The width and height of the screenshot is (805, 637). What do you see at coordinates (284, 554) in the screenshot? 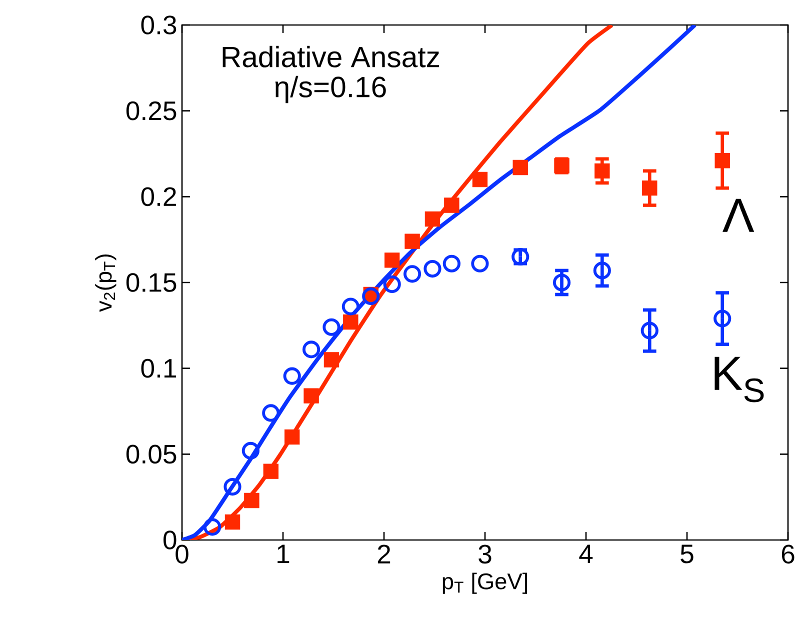
I see `x-tick-label: 1` at bounding box center [284, 554].